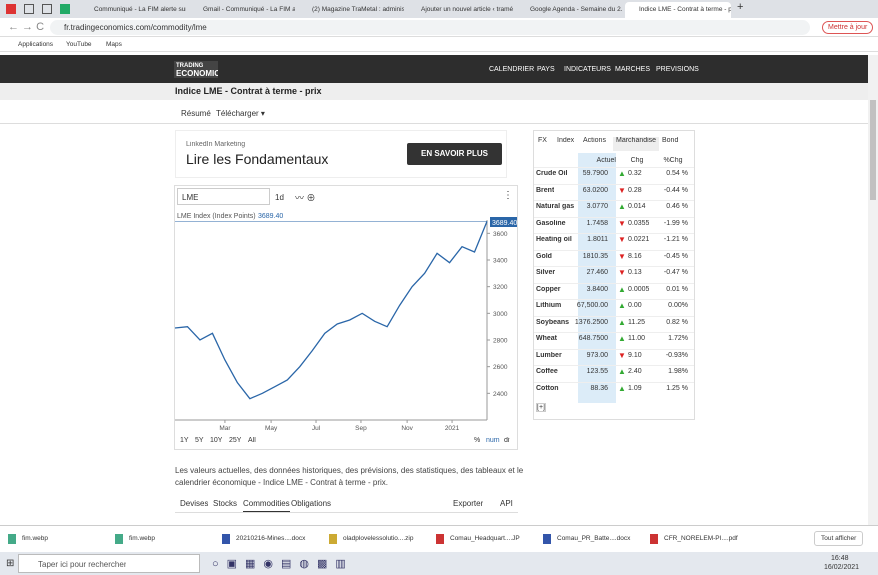 This screenshot has height=575, width=878. Describe the element at coordinates (548, 289) in the screenshot. I see `commodity-name: Copper` at that location.